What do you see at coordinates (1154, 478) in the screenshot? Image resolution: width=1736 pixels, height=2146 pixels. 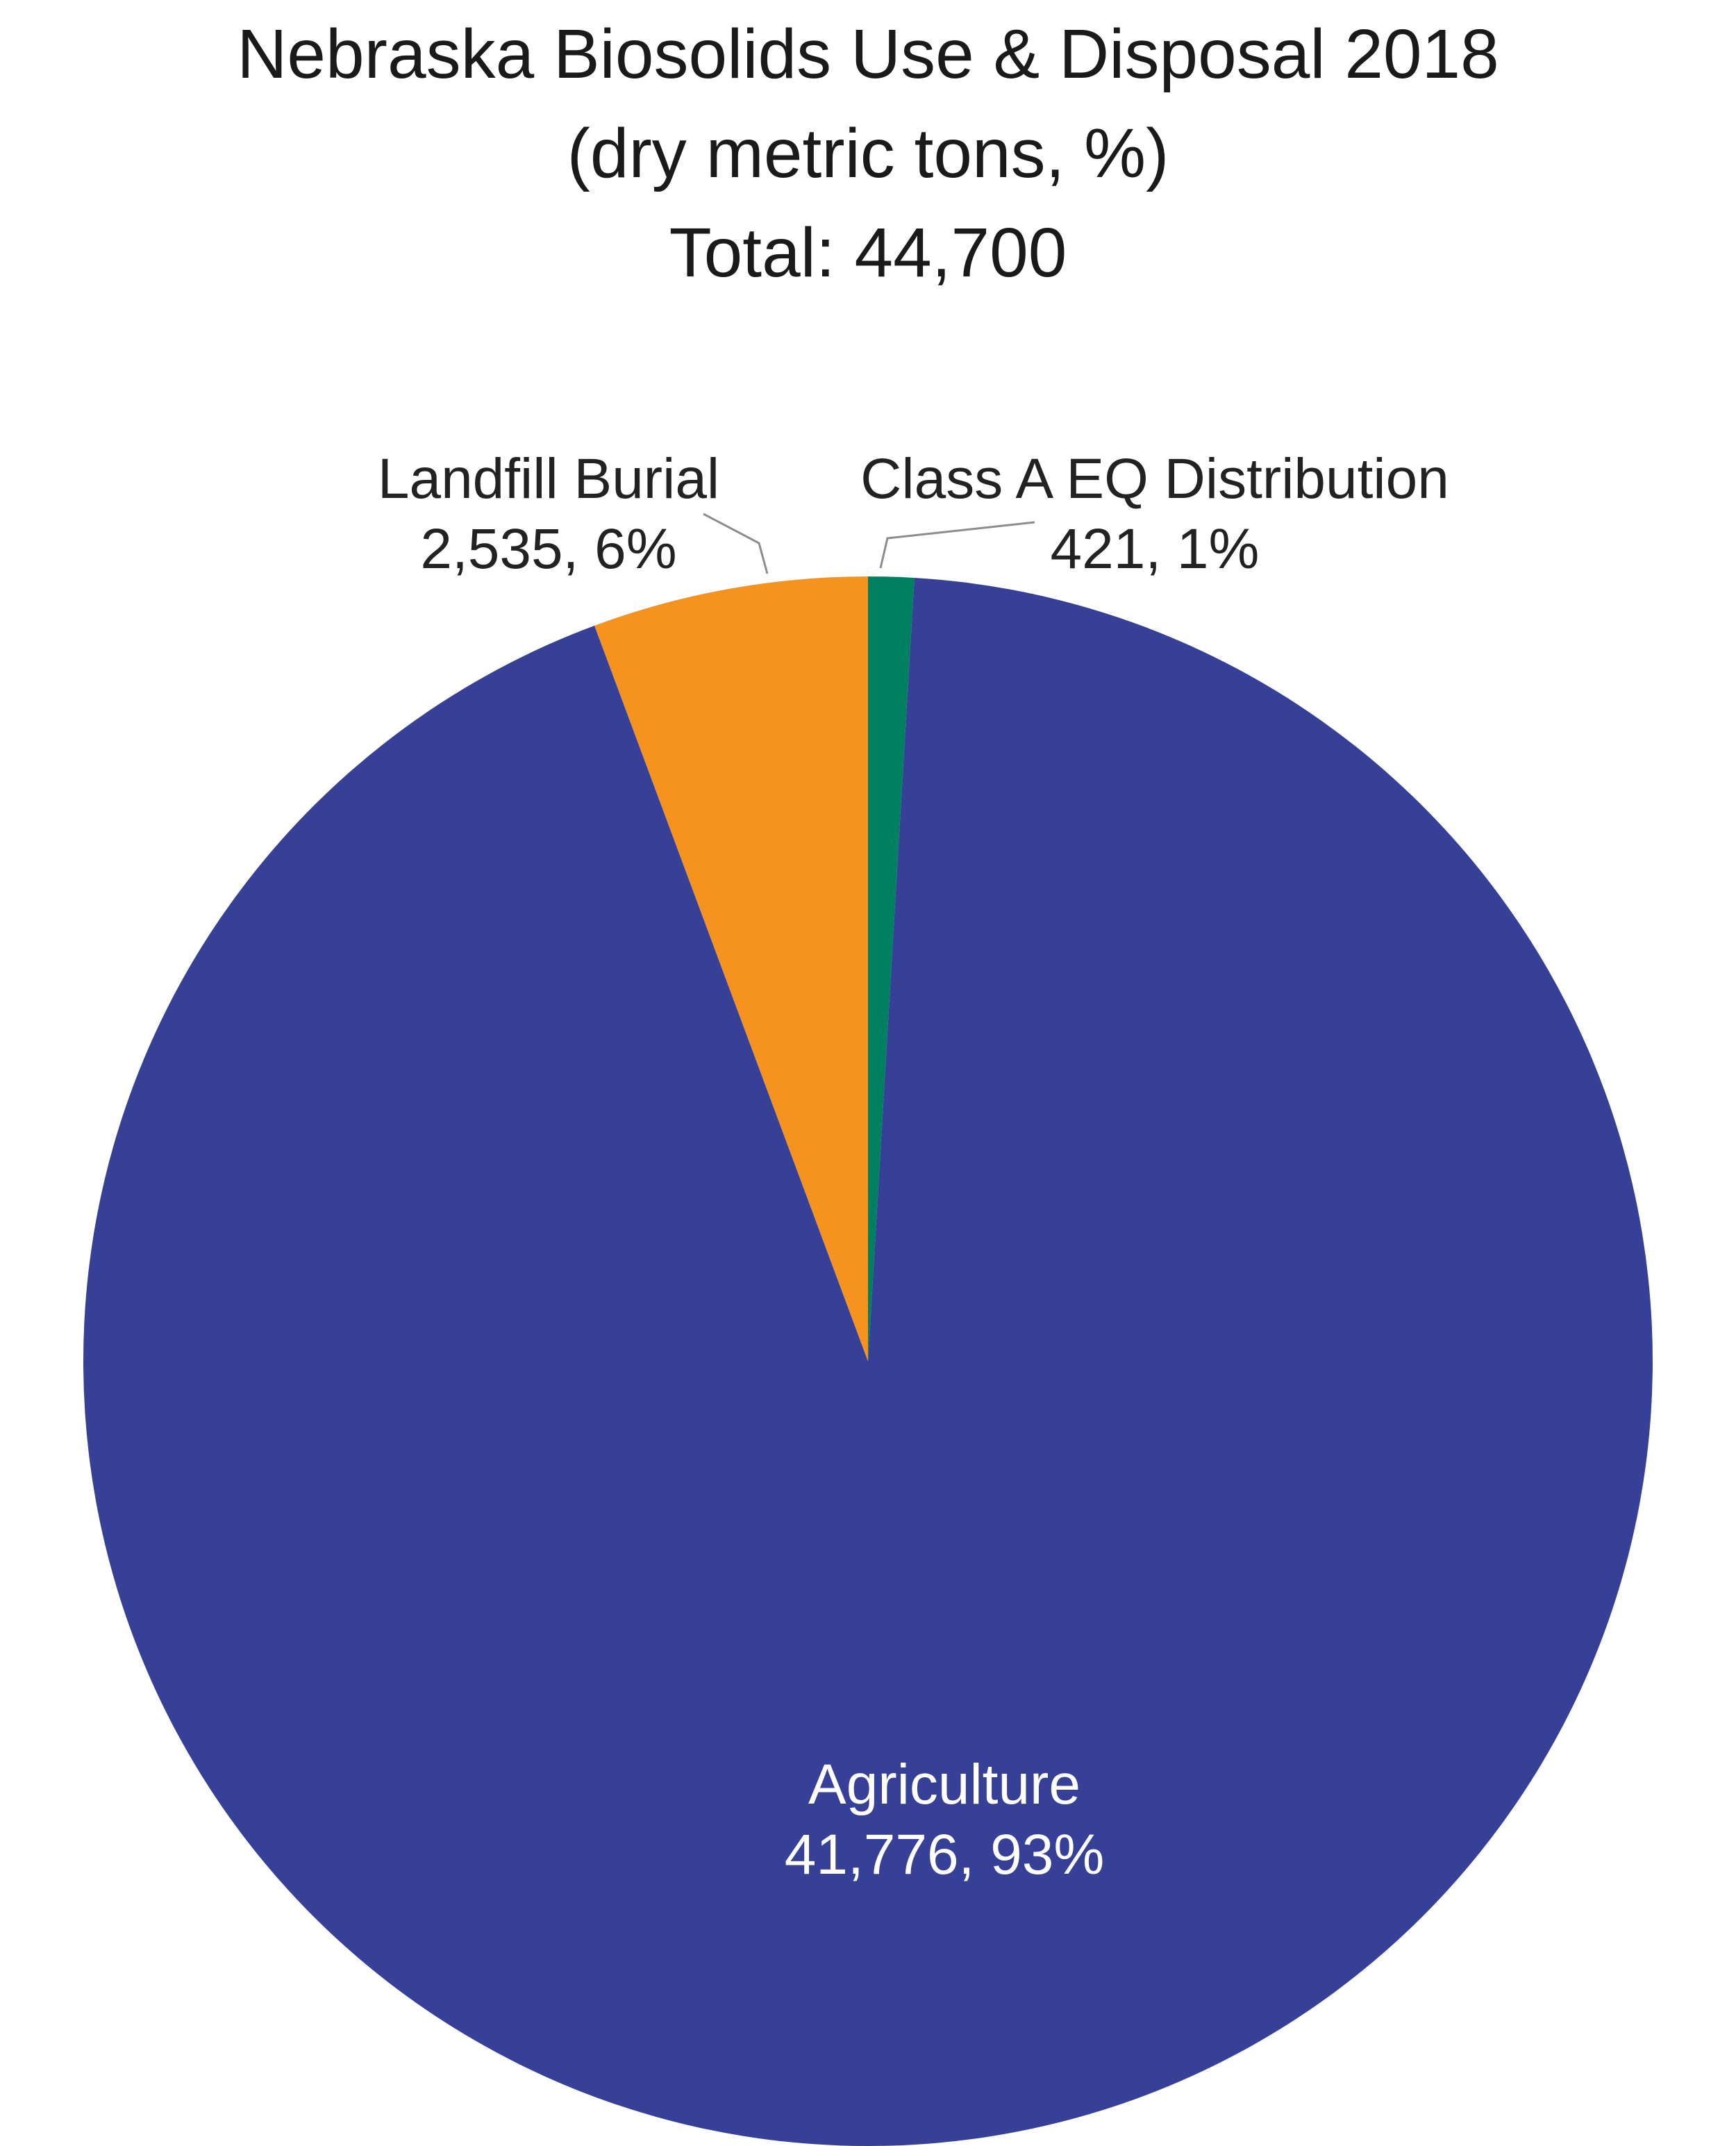 I see `label-class-a-eq-distribution-name: Class A EQ Distribution` at bounding box center [1154, 478].